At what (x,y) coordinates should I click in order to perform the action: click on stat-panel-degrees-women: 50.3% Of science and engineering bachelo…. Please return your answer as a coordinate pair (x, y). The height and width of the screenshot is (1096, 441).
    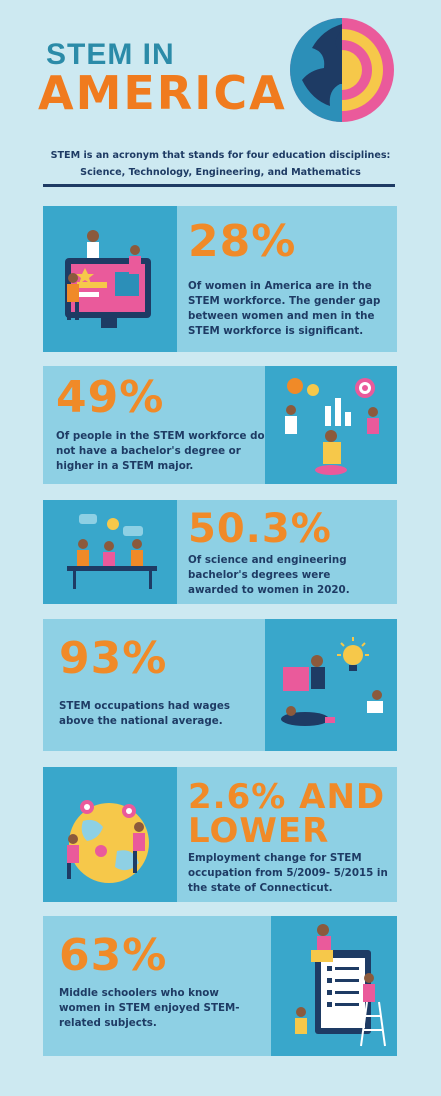
    Looking at the image, I should click on (220, 552).